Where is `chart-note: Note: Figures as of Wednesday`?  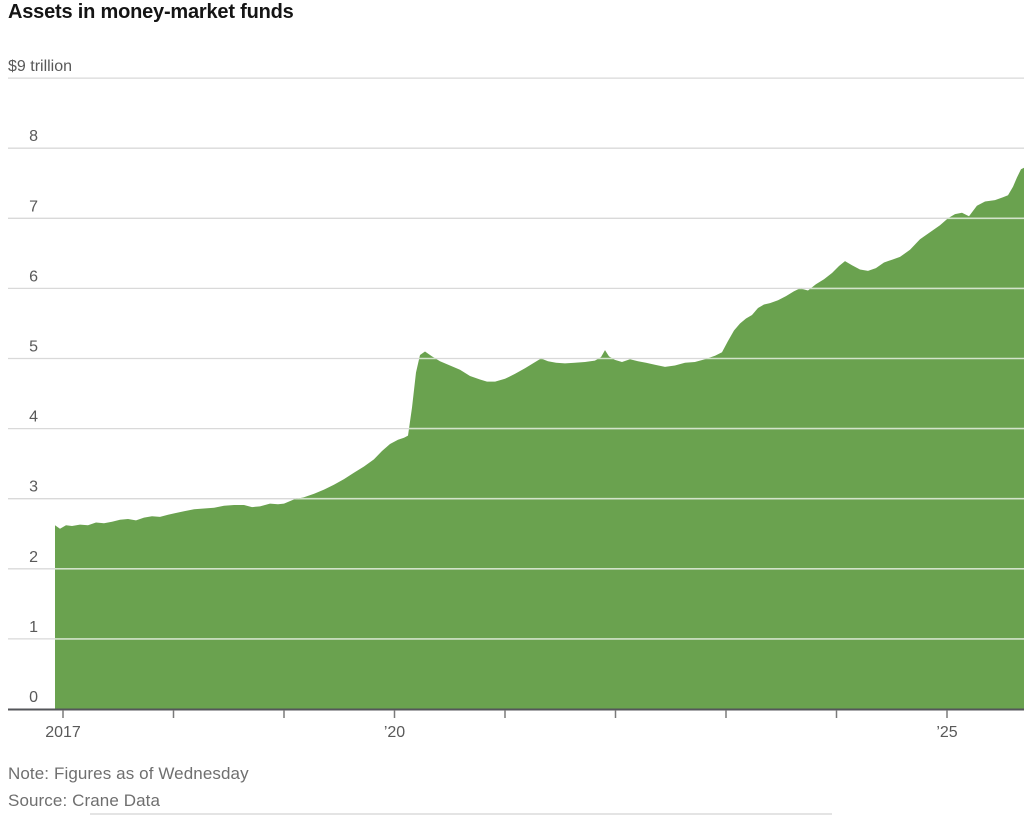 chart-note: Note: Figures as of Wednesday is located at coordinates (128, 773).